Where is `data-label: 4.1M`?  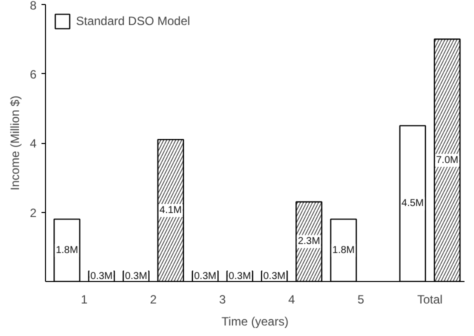
data-label: 4.1M is located at coordinates (171, 210).